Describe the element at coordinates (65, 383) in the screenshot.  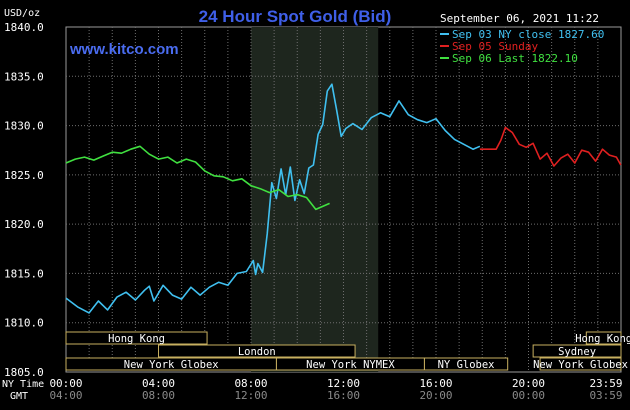
I see `x-tick-label-ny: 00:00` at that location.